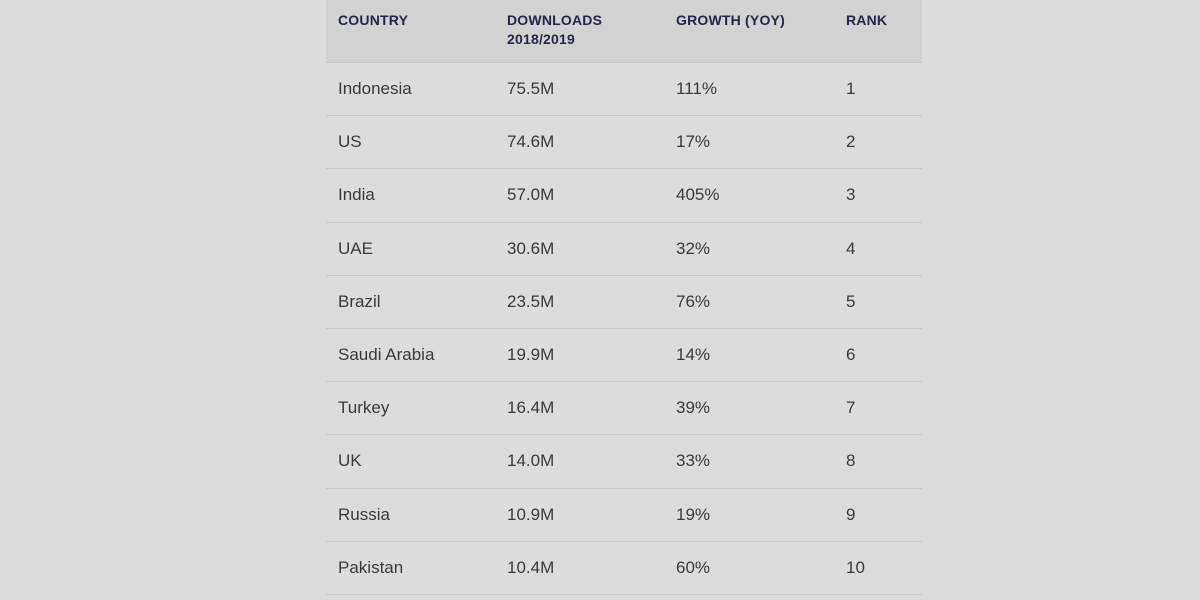 The height and width of the screenshot is (600, 1200). I want to click on cell-rank: 5, so click(851, 301).